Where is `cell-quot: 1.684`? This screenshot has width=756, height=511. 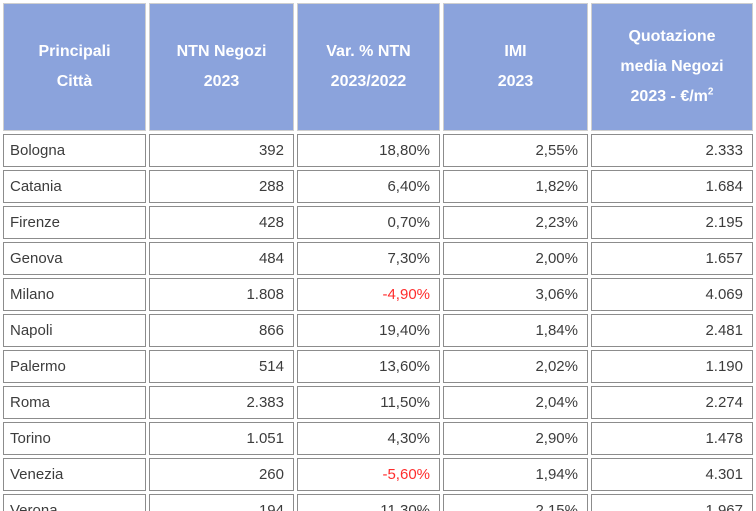 cell-quot: 1.684 is located at coordinates (672, 186).